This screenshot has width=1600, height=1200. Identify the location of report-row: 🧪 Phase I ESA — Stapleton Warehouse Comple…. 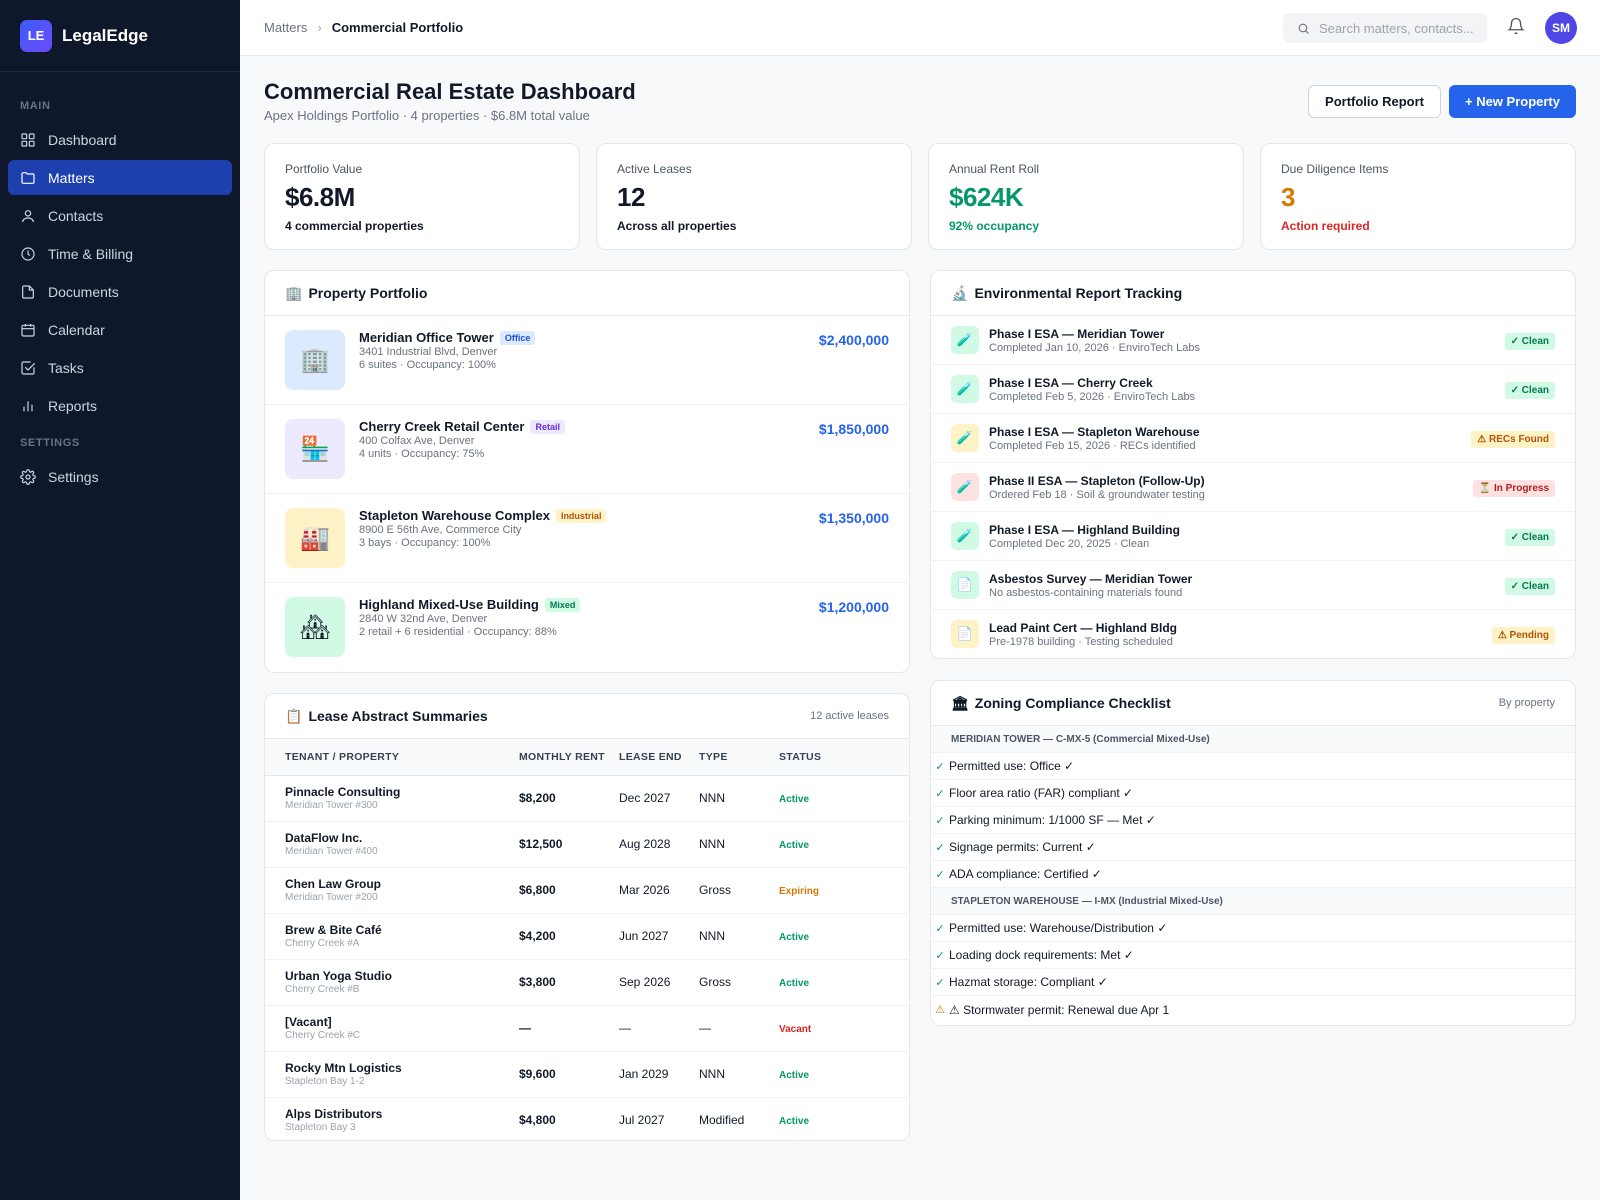
(1253, 438).